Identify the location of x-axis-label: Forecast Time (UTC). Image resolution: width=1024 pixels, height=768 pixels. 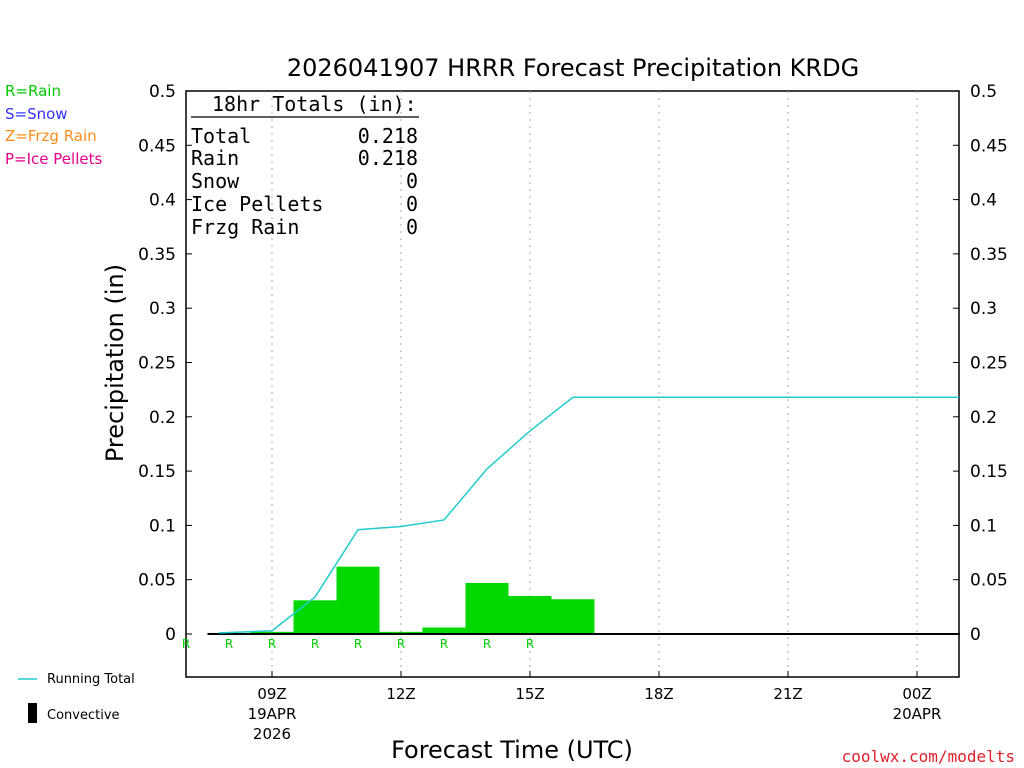
(512, 750).